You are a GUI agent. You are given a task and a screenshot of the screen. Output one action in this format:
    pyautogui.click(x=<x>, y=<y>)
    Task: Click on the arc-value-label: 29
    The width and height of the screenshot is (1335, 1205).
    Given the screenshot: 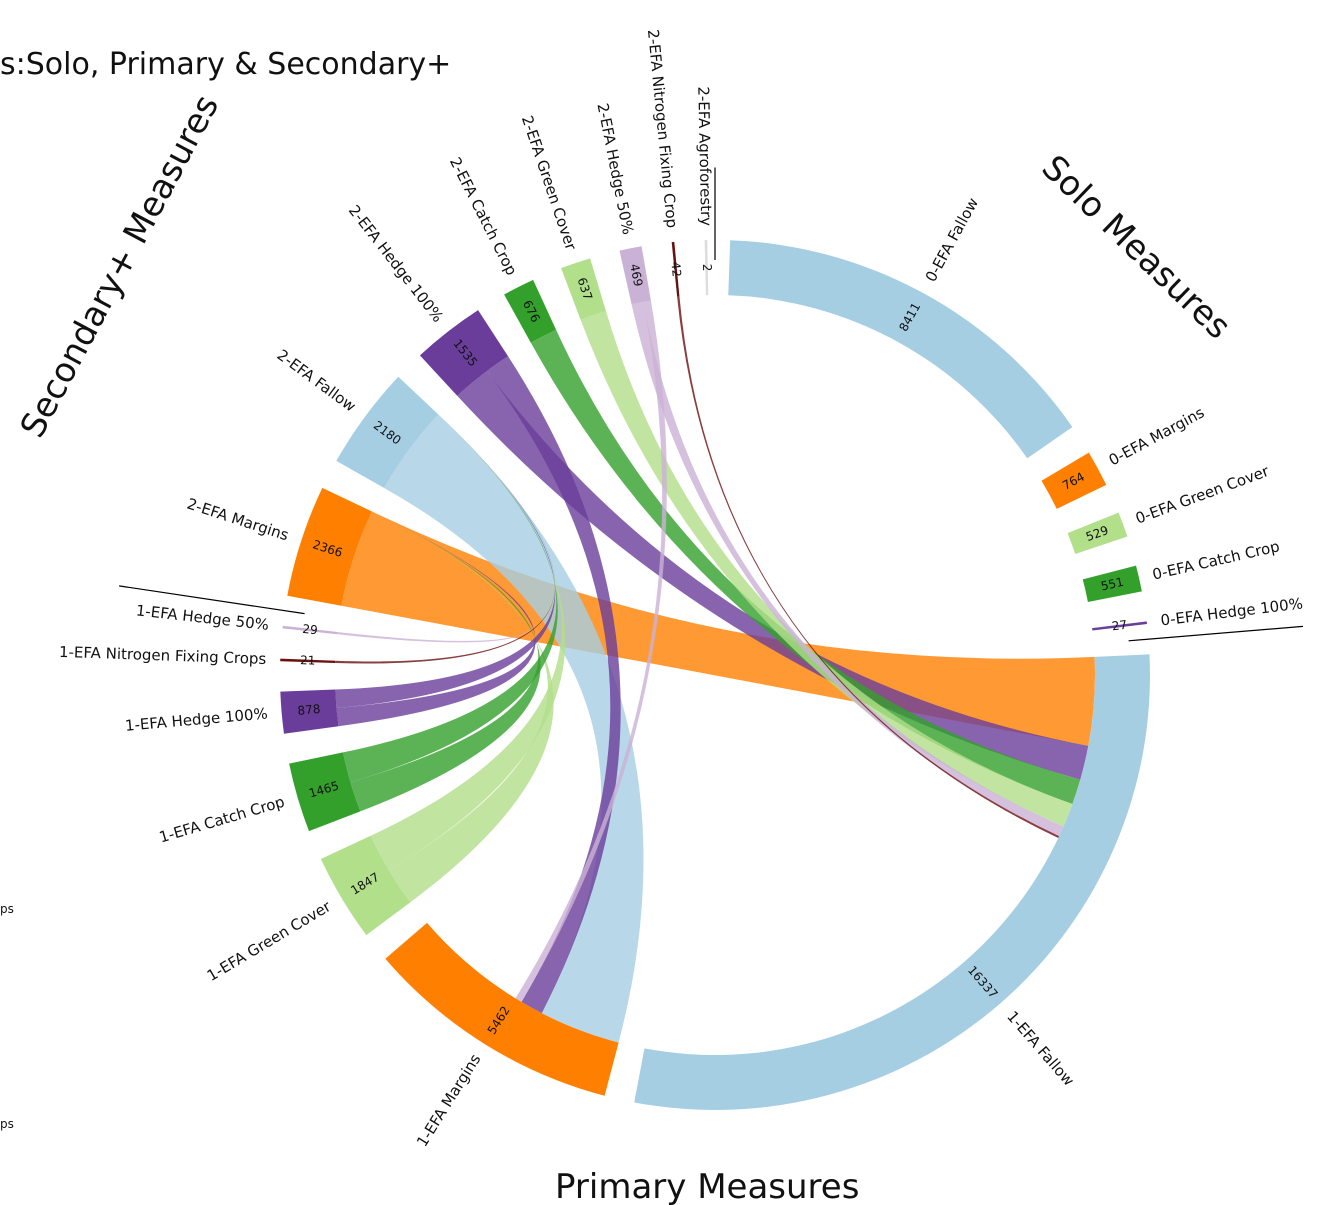 What is the action you would take?
    pyautogui.click(x=310, y=630)
    